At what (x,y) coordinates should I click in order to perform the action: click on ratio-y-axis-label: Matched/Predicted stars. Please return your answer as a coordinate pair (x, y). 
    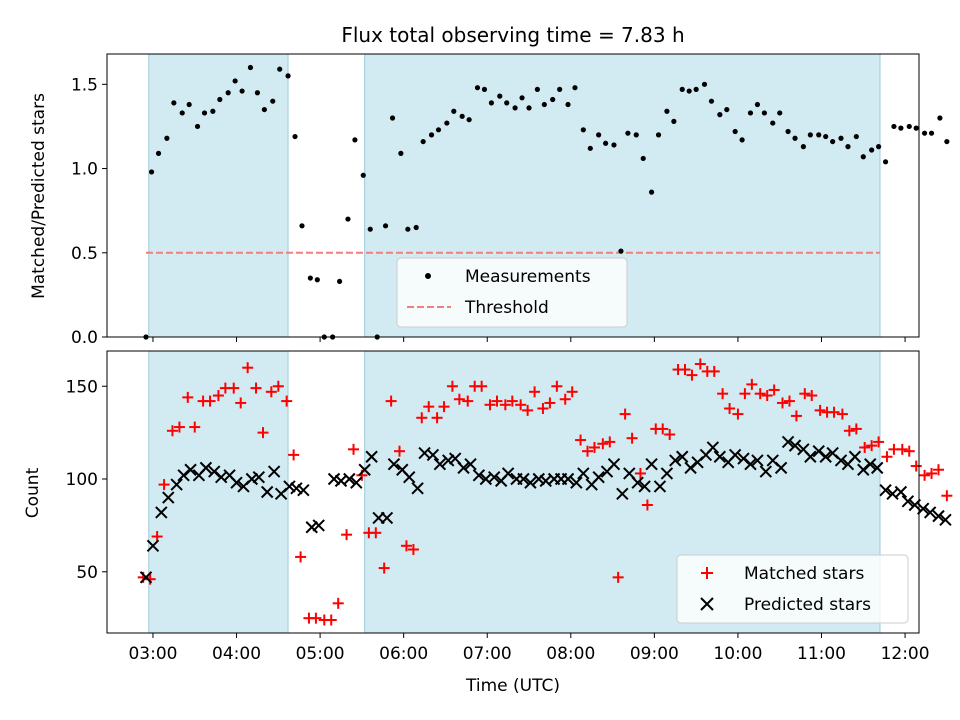
    Looking at the image, I should click on (39, 196).